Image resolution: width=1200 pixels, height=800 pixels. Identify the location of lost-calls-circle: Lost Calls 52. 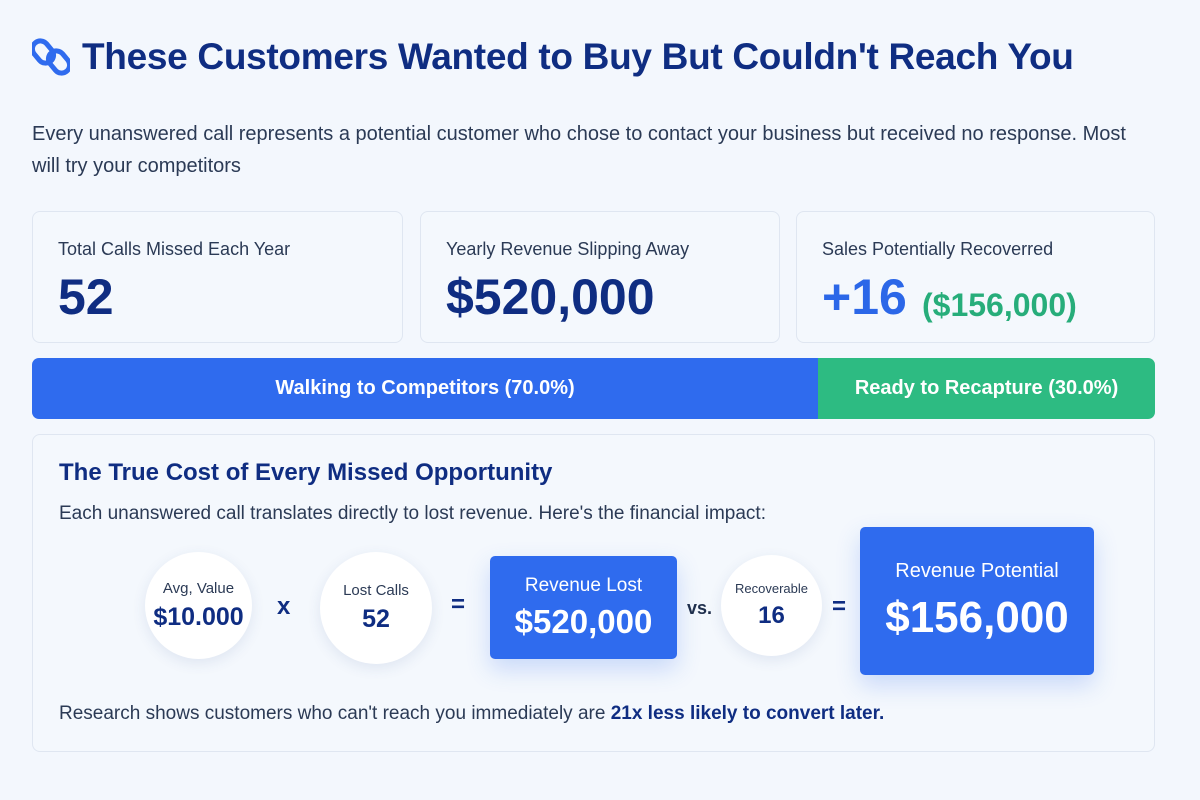
(376, 608).